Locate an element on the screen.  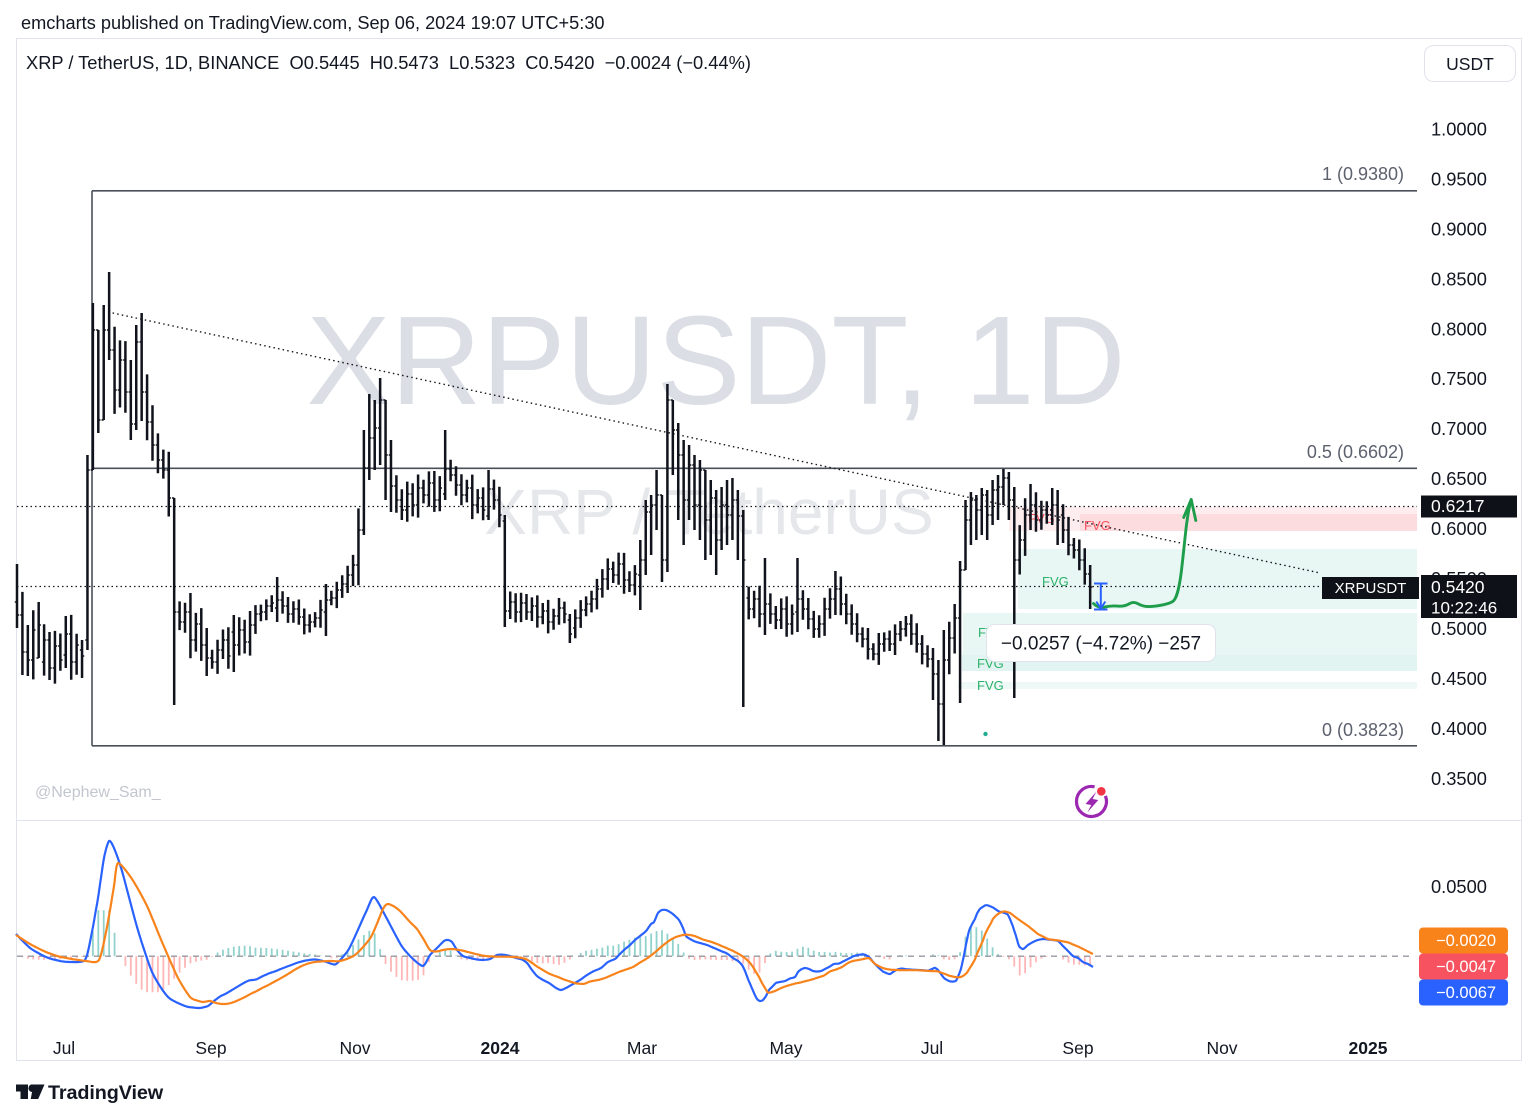
svg-text: 10:22:46 is located at coordinates (1464, 608).